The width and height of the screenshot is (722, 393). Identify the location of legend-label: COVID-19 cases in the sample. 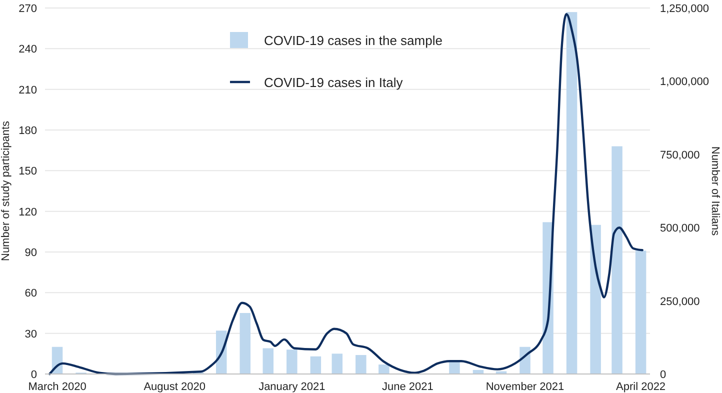
(353, 40).